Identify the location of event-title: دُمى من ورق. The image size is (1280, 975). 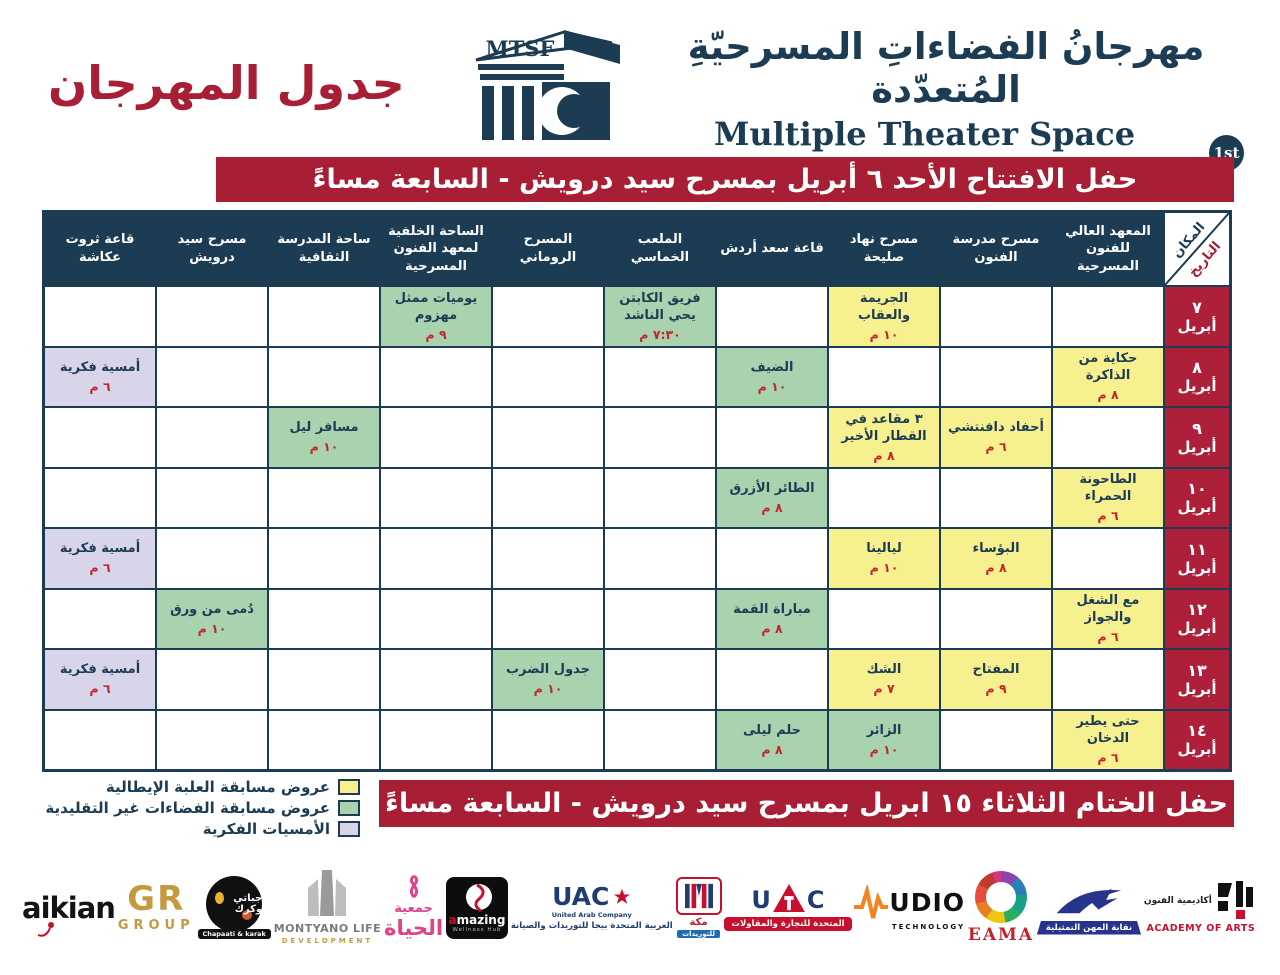
(212, 609).